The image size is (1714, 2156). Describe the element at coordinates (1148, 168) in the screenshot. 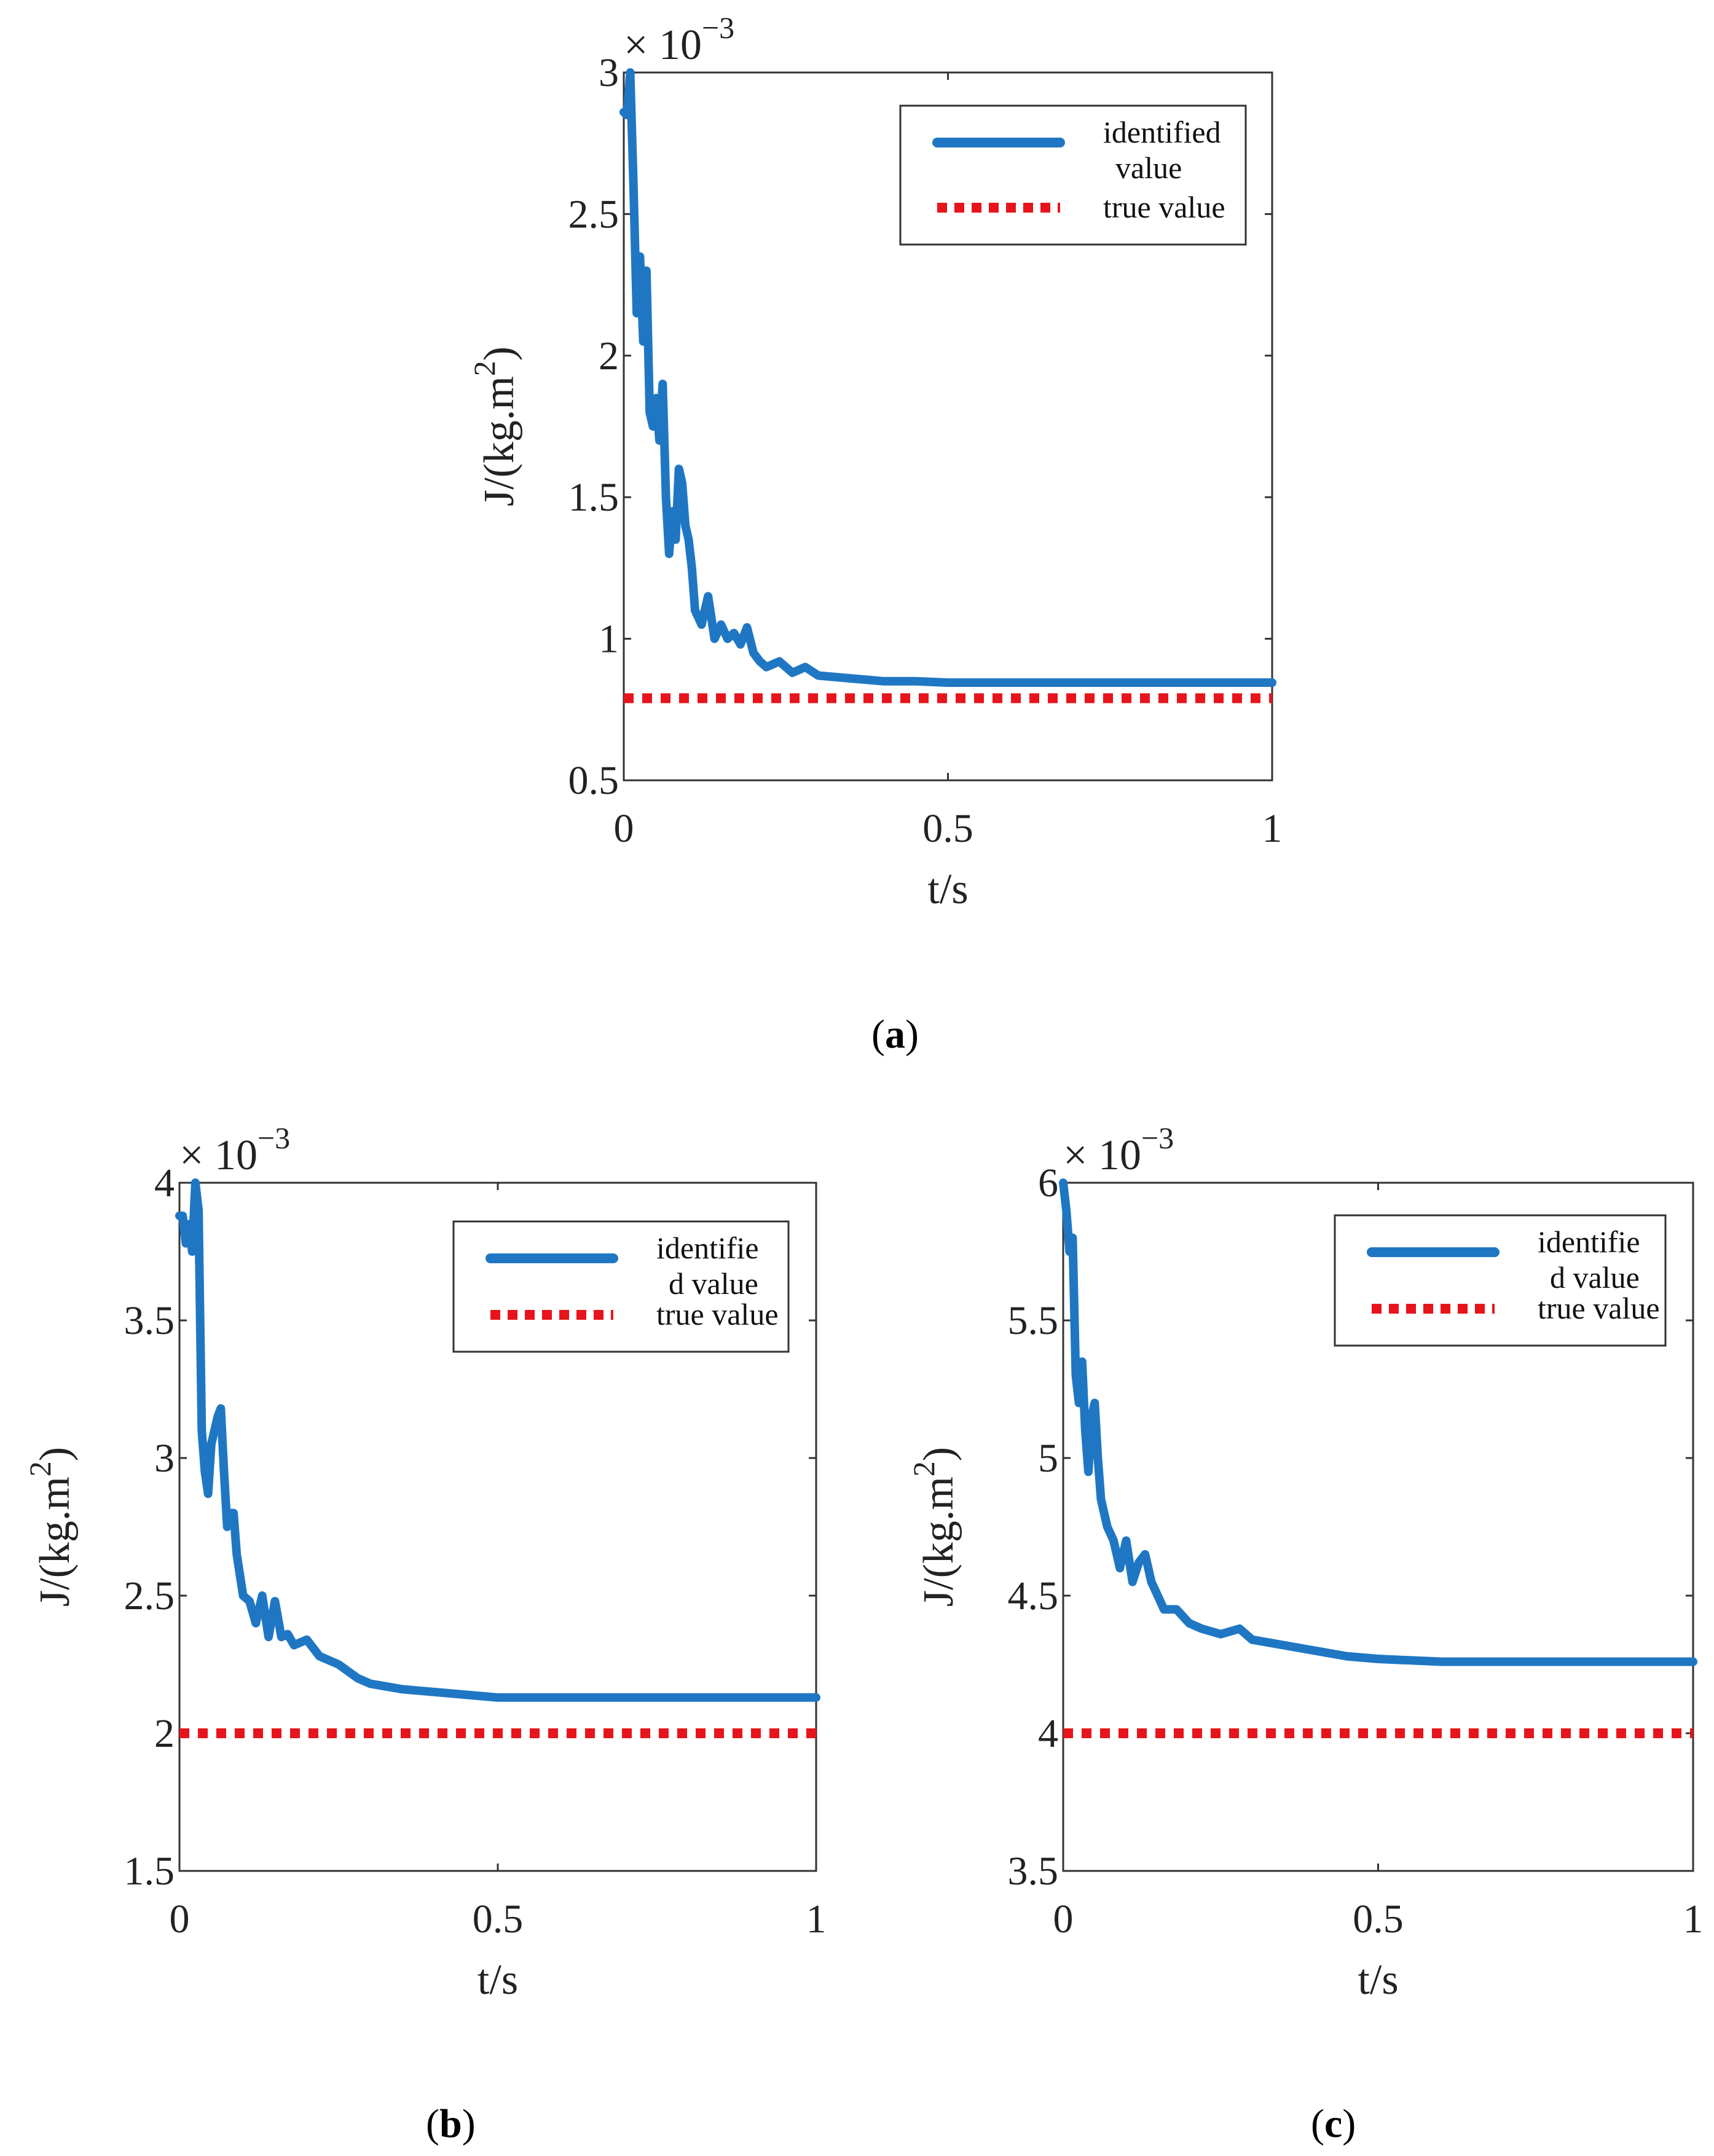

I see `legend-label-identified: value` at that location.